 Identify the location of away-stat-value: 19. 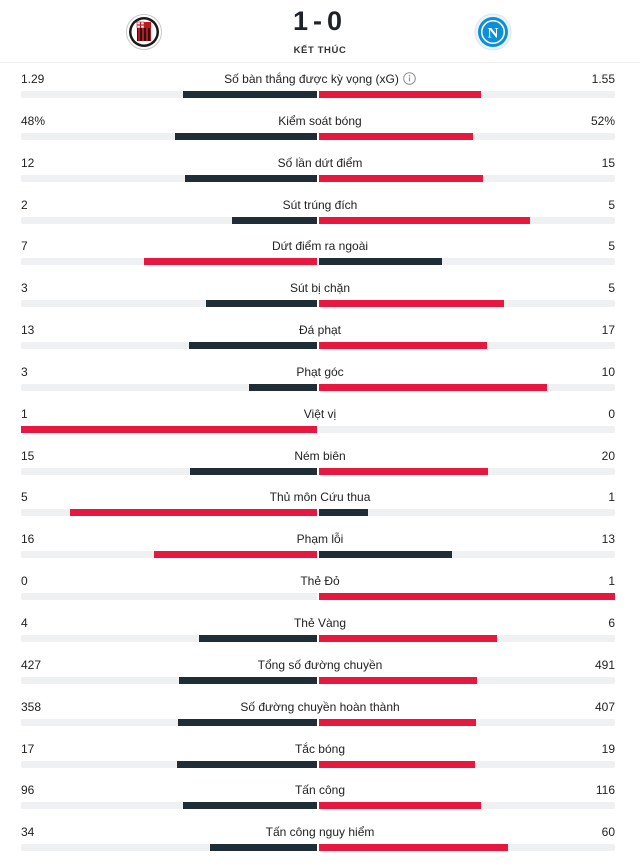
(608, 748).